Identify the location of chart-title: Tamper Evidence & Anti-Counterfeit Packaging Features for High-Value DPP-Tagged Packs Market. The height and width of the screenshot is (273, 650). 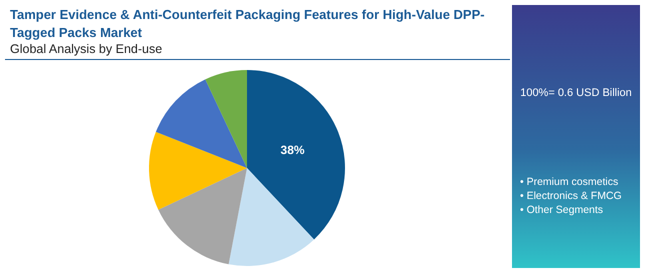
(248, 24).